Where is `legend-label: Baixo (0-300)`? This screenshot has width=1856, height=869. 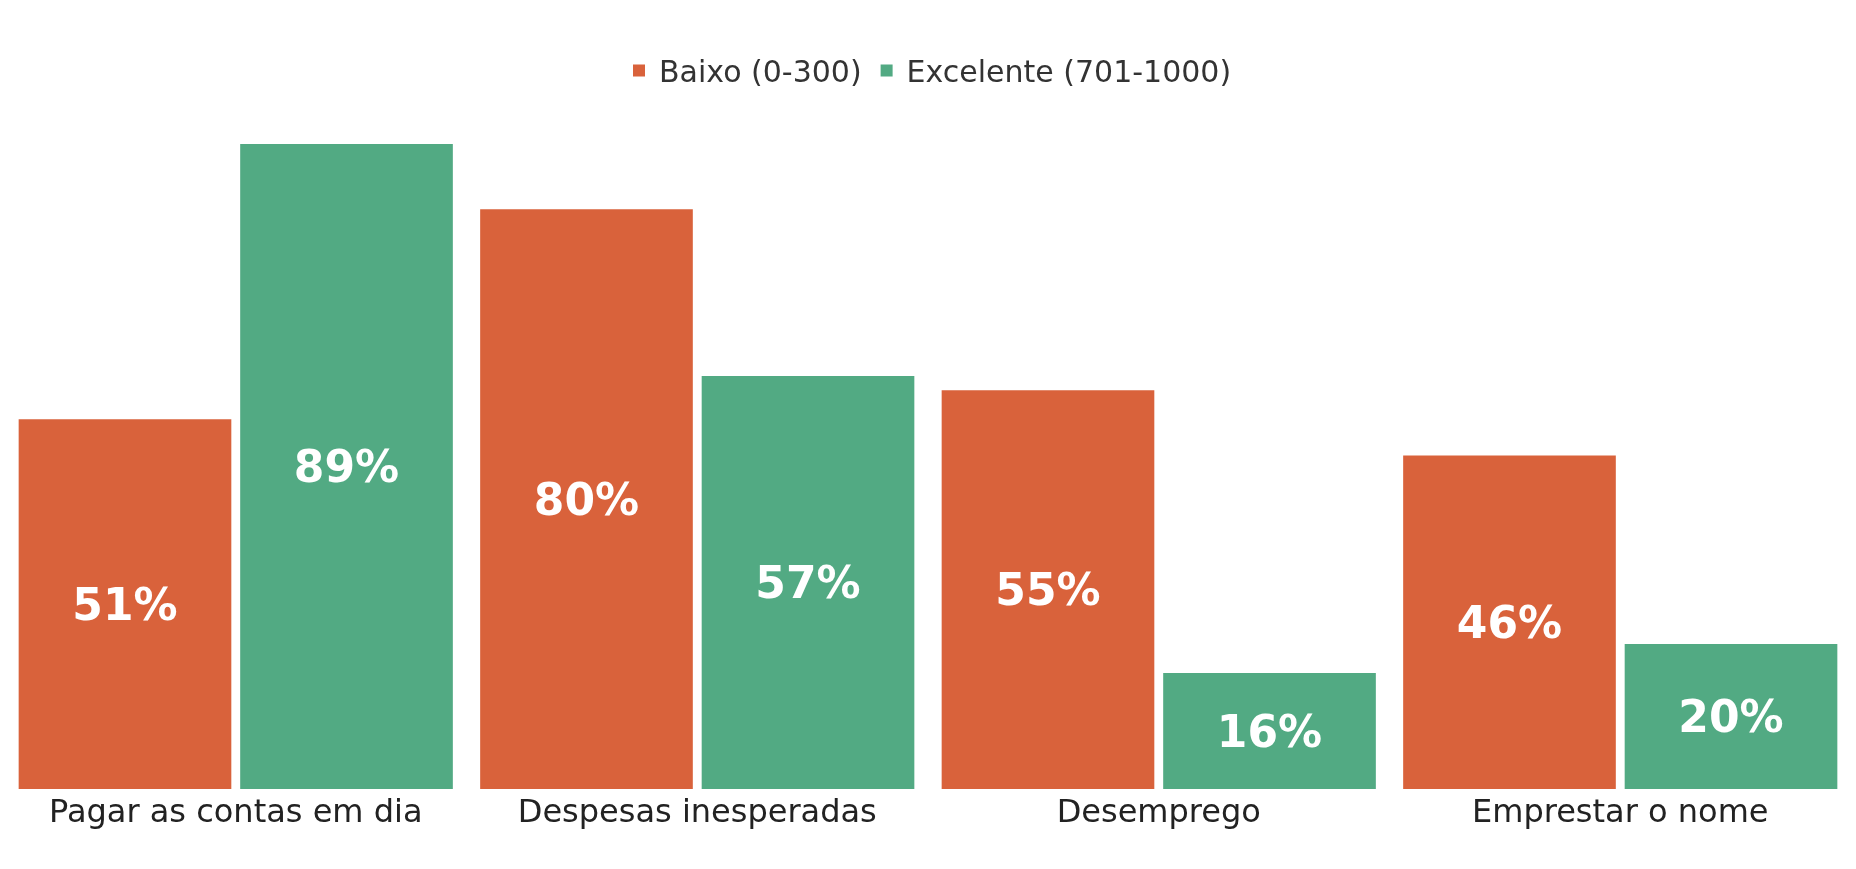
legend-label: Baixo (0-300) is located at coordinates (760, 72).